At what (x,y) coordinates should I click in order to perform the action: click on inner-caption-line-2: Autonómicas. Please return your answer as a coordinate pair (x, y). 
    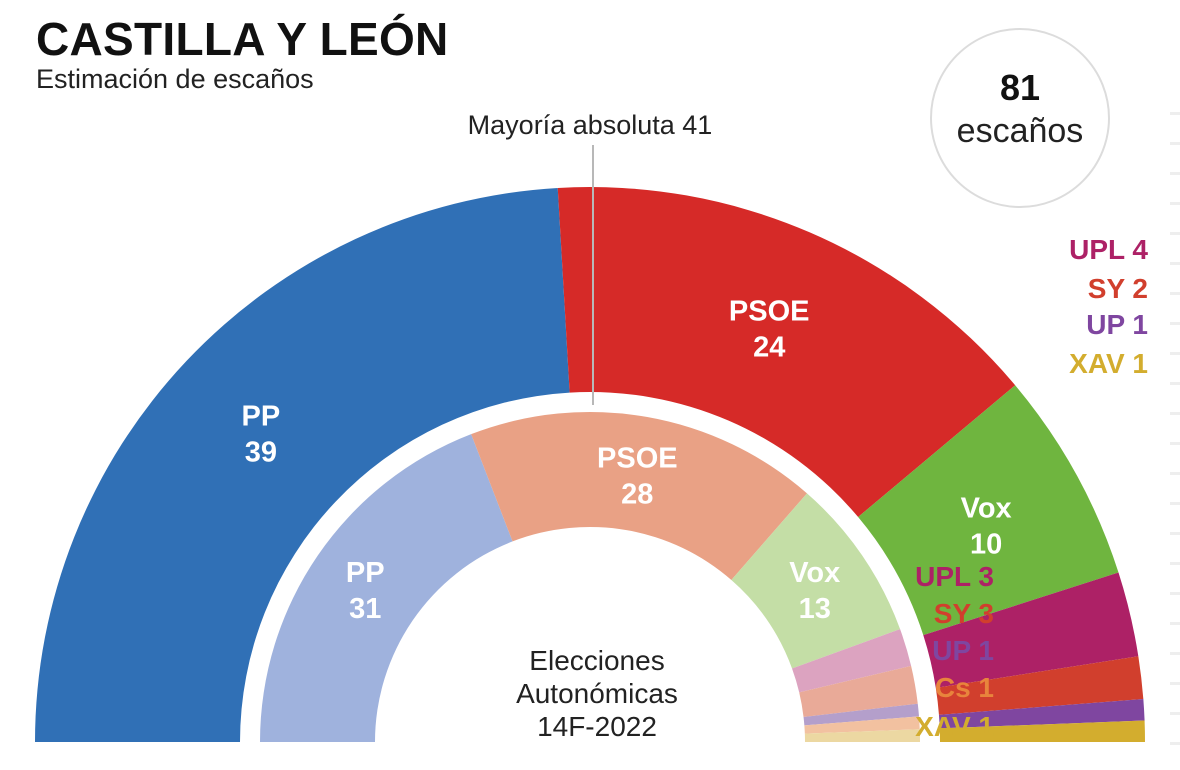
    Looking at the image, I should click on (597, 693).